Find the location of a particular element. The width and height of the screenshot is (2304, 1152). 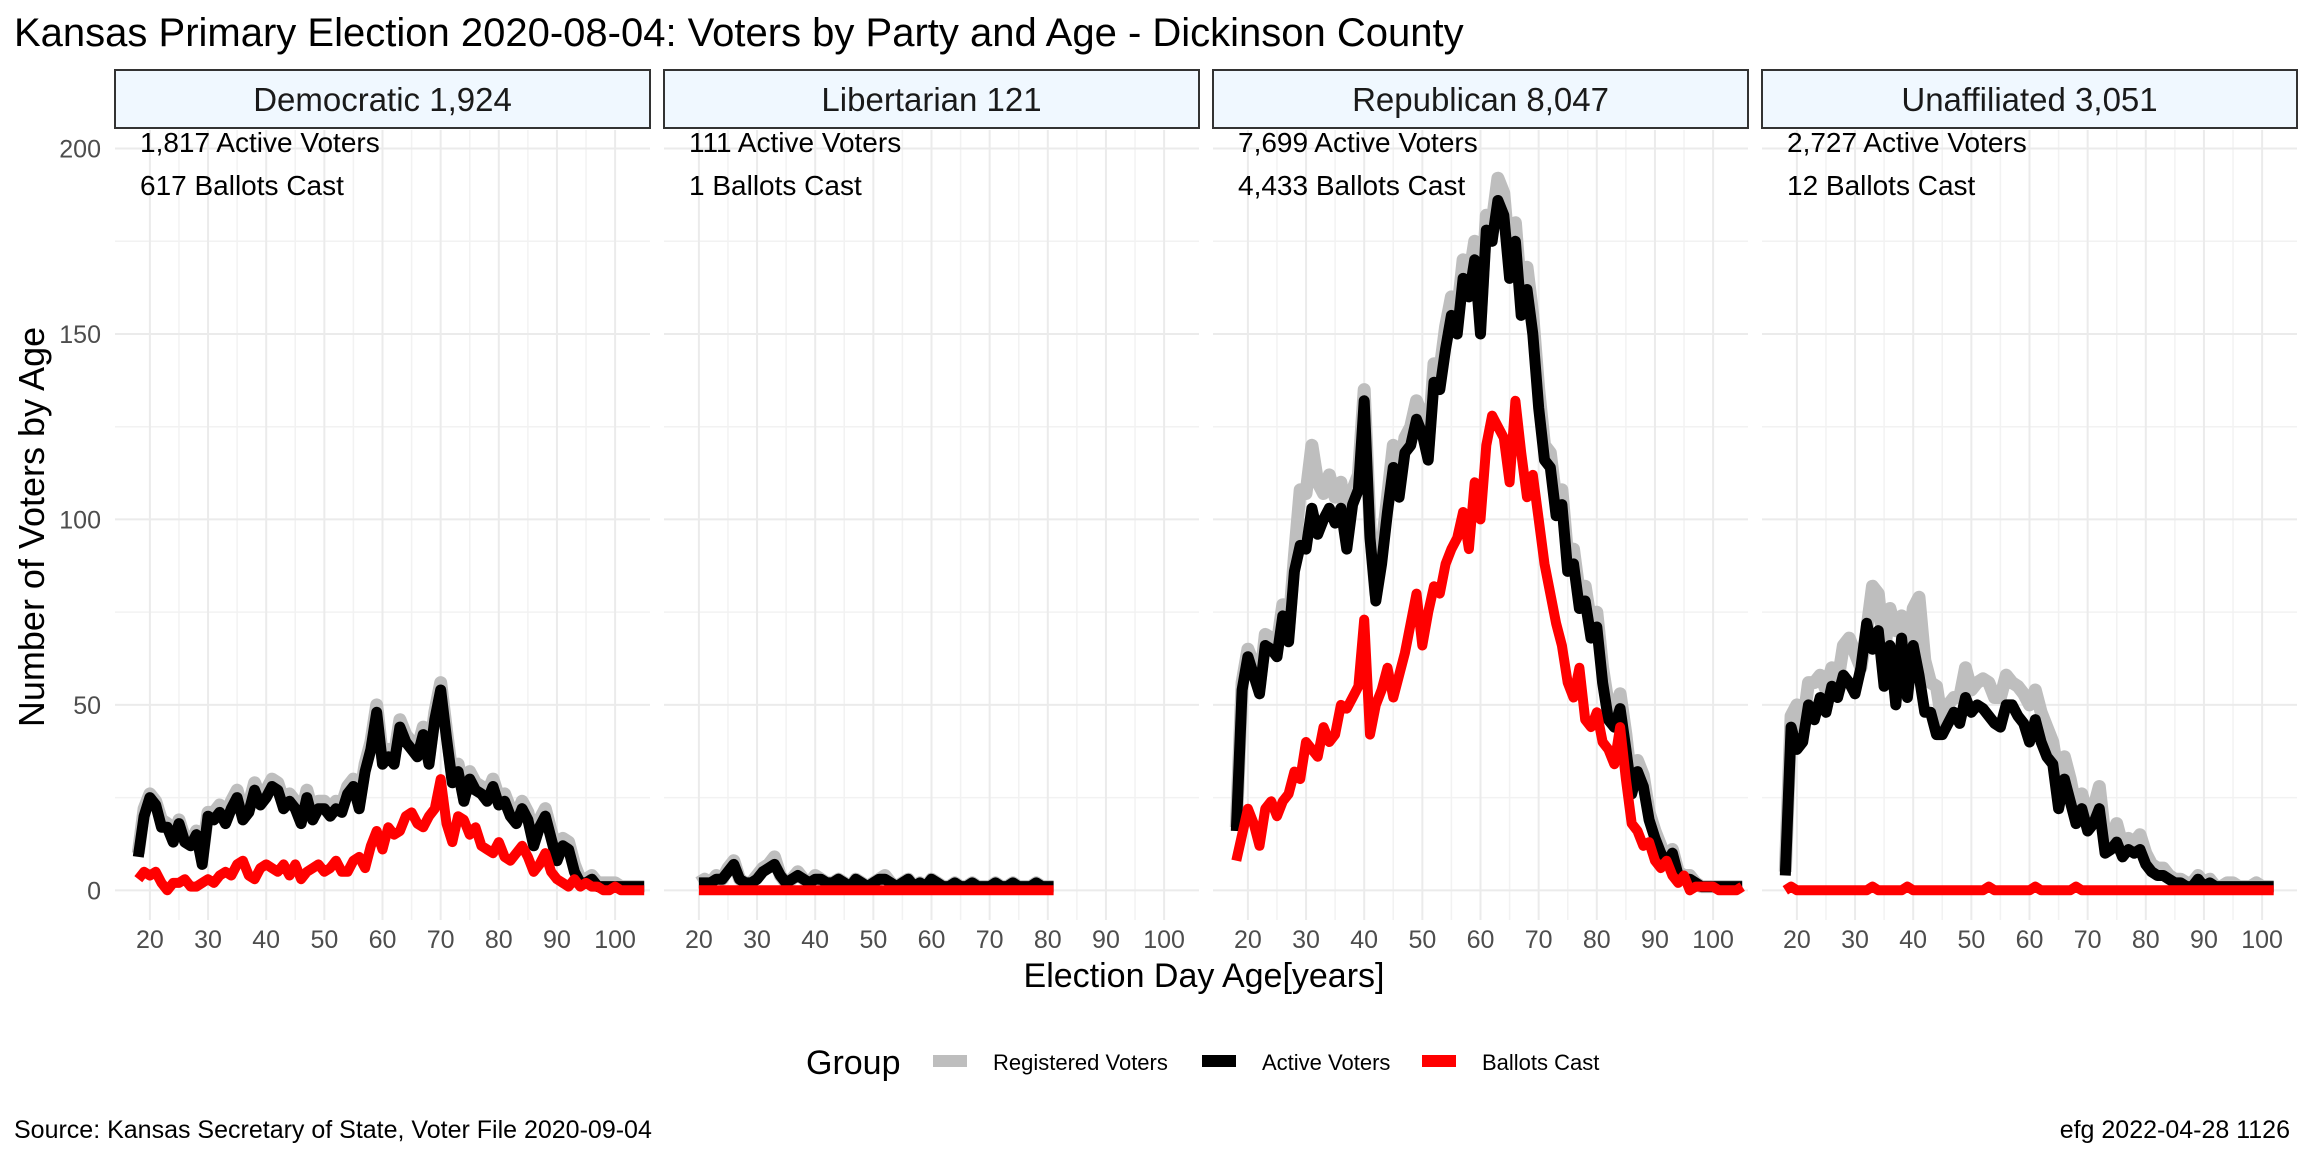

y-tick-label: 0 is located at coordinates (94, 891).